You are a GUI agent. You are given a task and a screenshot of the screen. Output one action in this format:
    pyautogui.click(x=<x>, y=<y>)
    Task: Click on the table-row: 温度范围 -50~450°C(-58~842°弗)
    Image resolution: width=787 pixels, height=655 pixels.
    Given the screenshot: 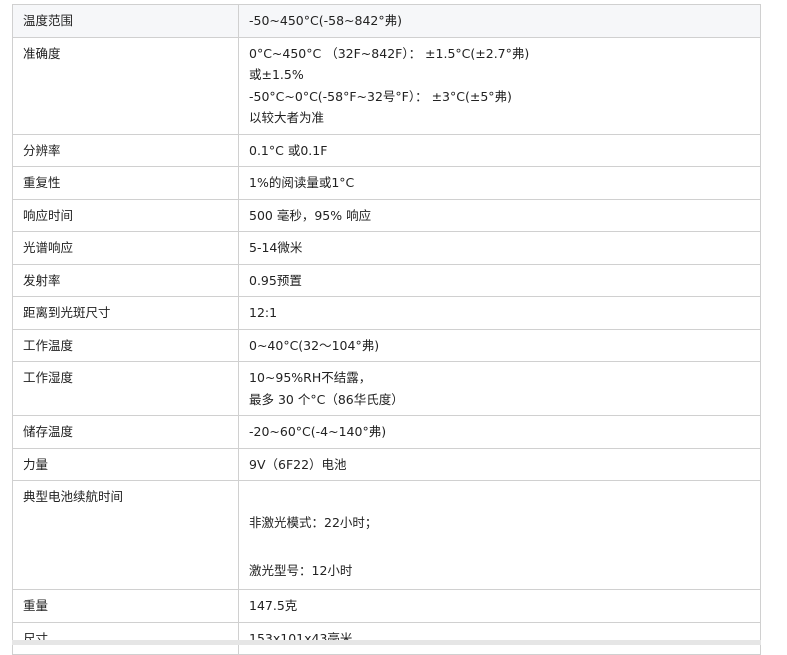 What is the action you would take?
    pyautogui.click(x=386, y=21)
    